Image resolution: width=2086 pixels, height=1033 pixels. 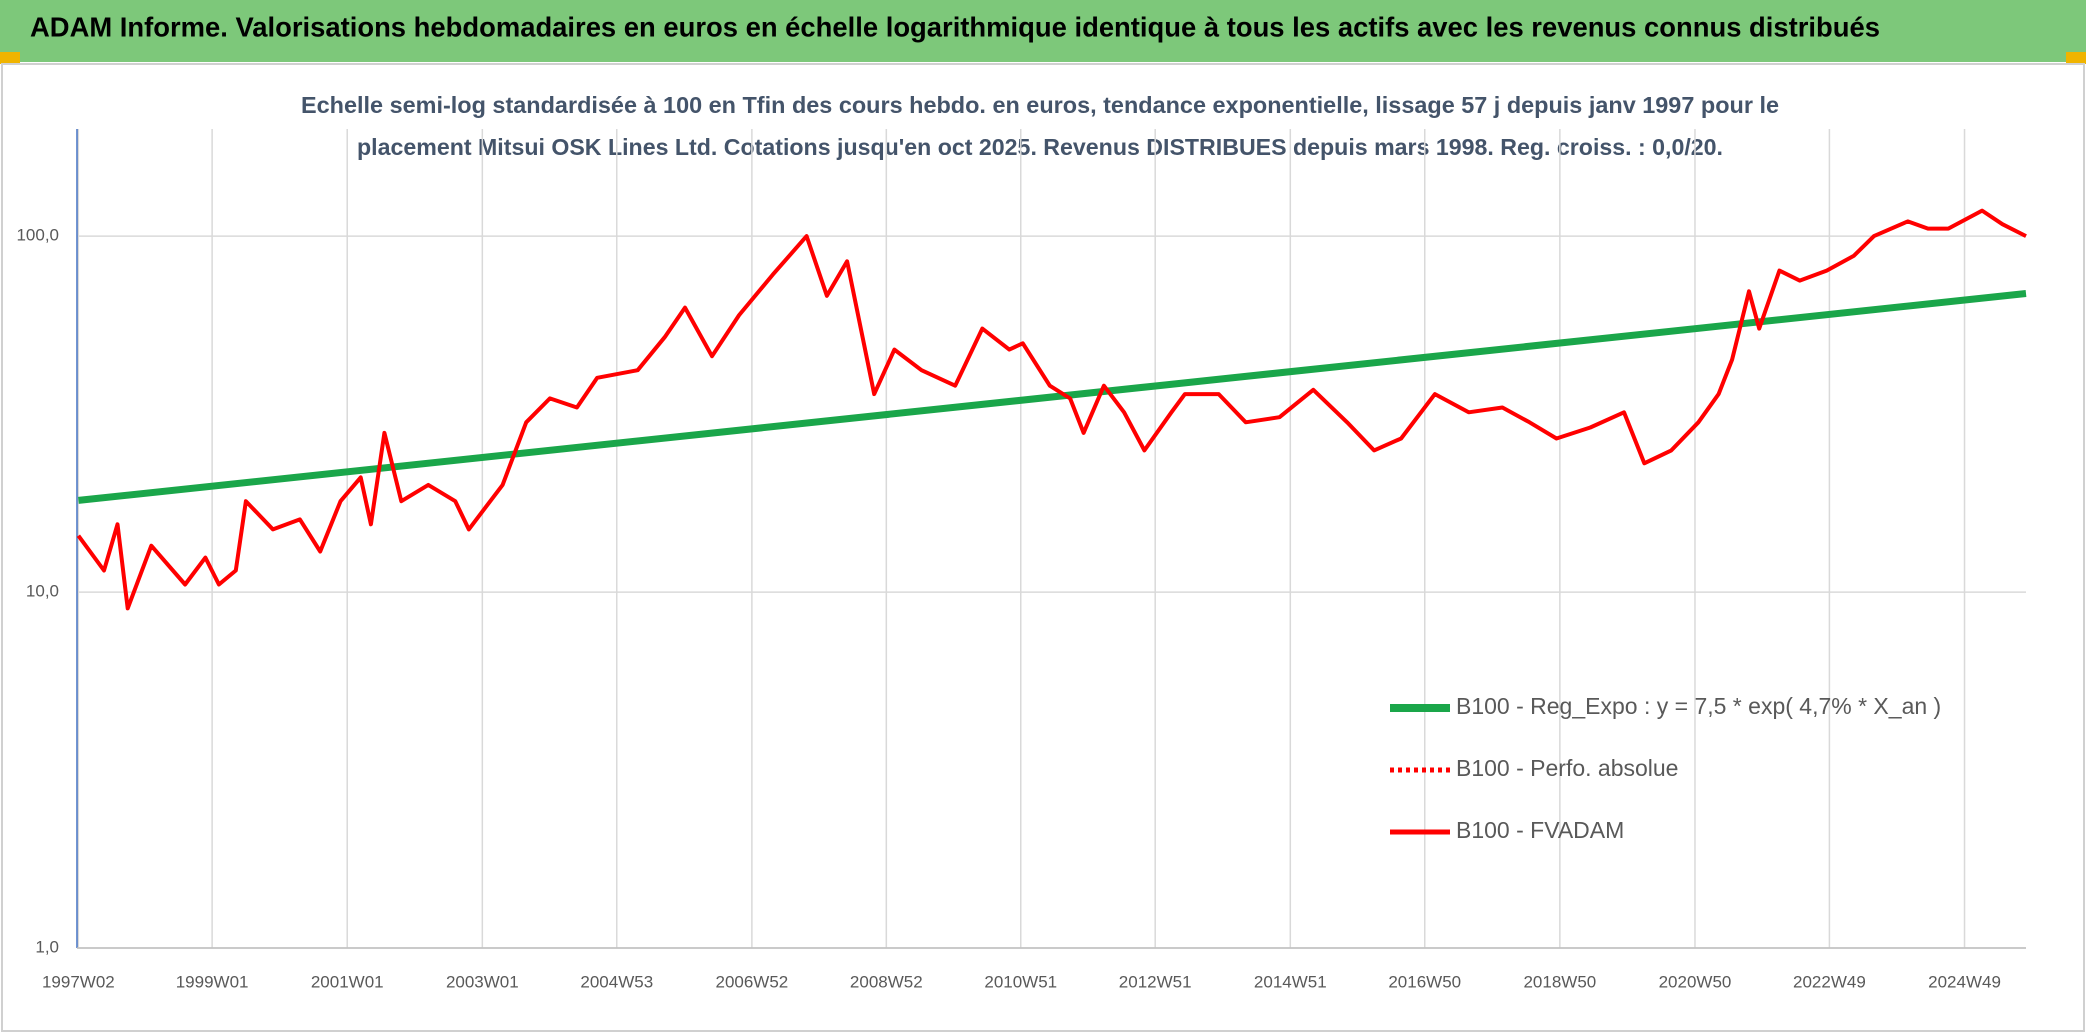 I want to click on x-tick-label: 2014W51, so click(x=1290, y=981).